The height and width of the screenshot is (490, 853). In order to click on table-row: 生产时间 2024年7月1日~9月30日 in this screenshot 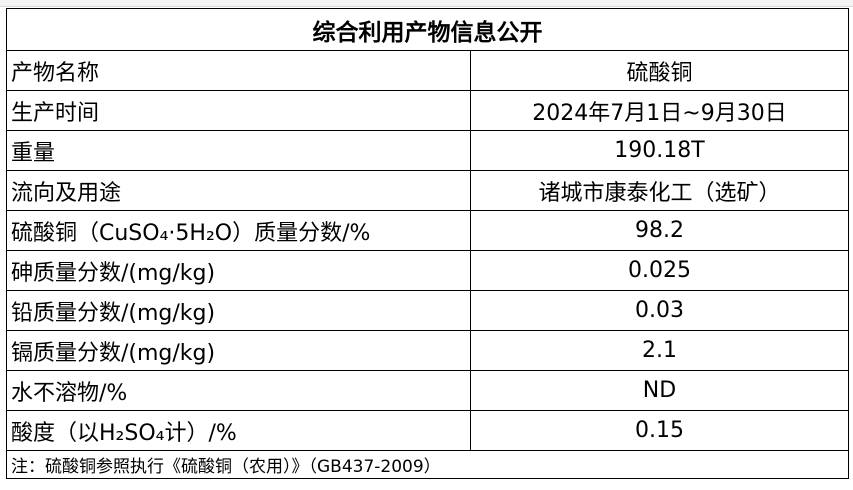, I will do `click(427, 110)`.